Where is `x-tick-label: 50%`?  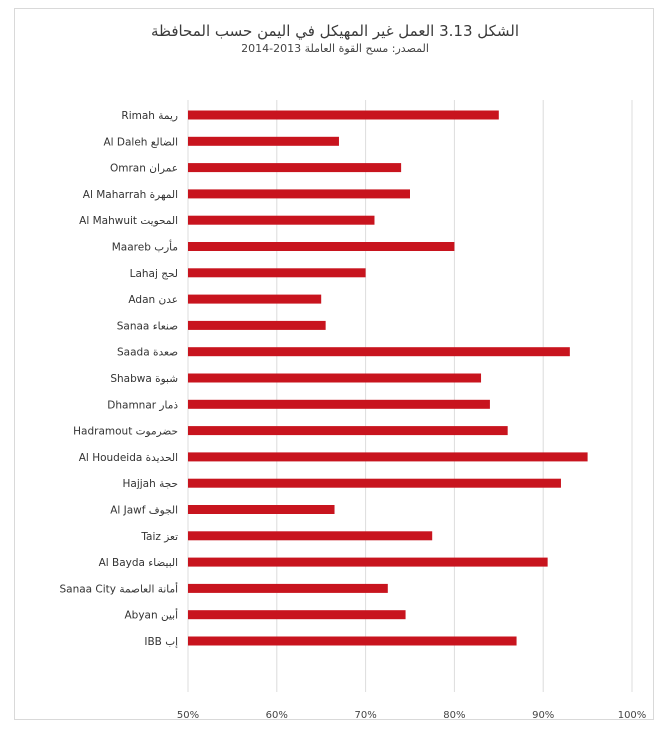 x-tick-label: 50% is located at coordinates (188, 715).